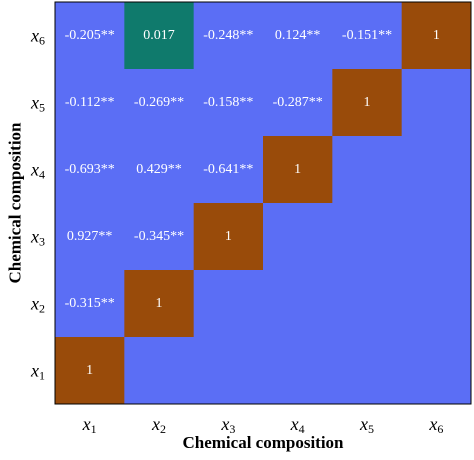 The width and height of the screenshot is (474, 460). I want to click on y-tick-label: x3, so click(37, 238).